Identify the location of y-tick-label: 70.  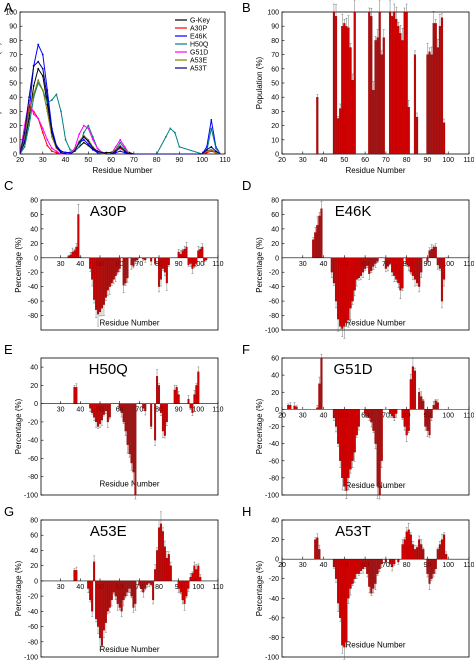
(13, 55).